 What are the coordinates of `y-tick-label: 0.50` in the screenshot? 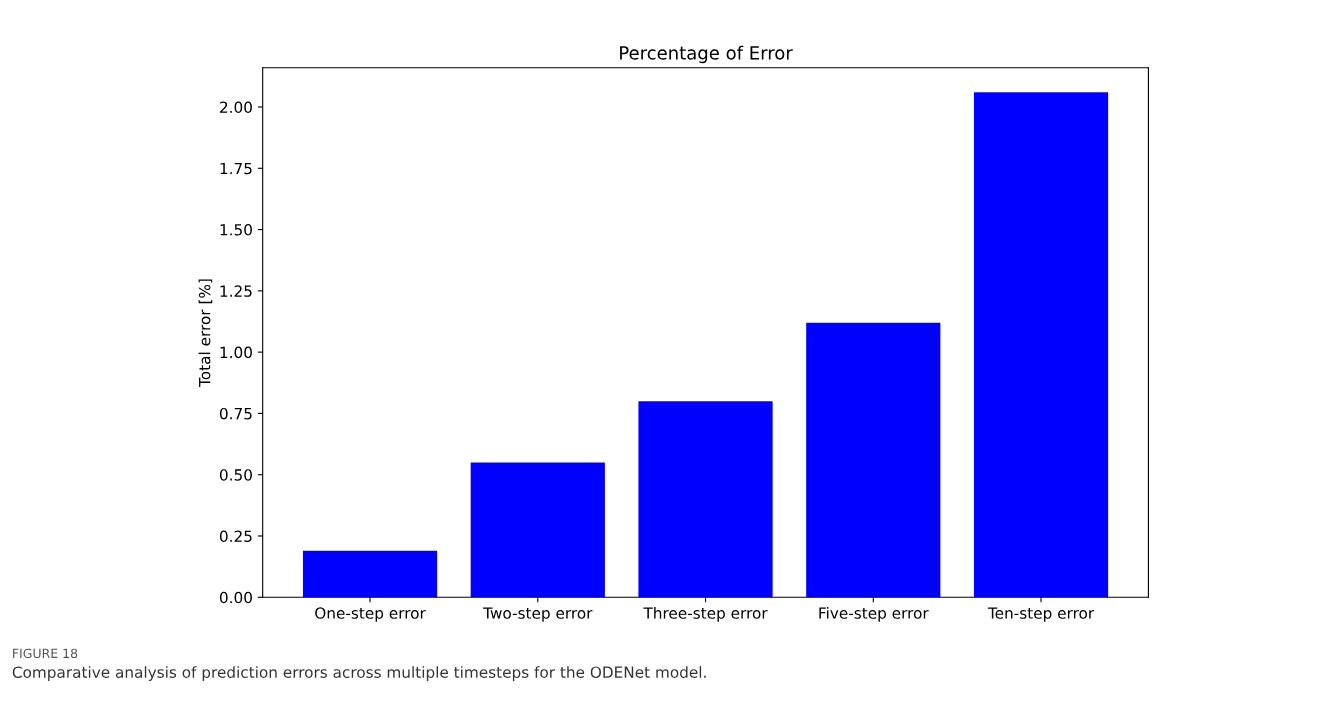 It's located at (235, 475).